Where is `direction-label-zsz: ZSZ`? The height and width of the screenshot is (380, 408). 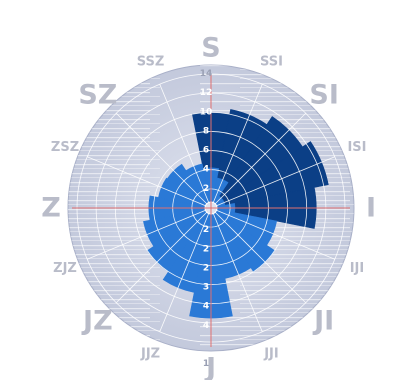 direction-label-zsz: ZSZ is located at coordinates (65, 147).